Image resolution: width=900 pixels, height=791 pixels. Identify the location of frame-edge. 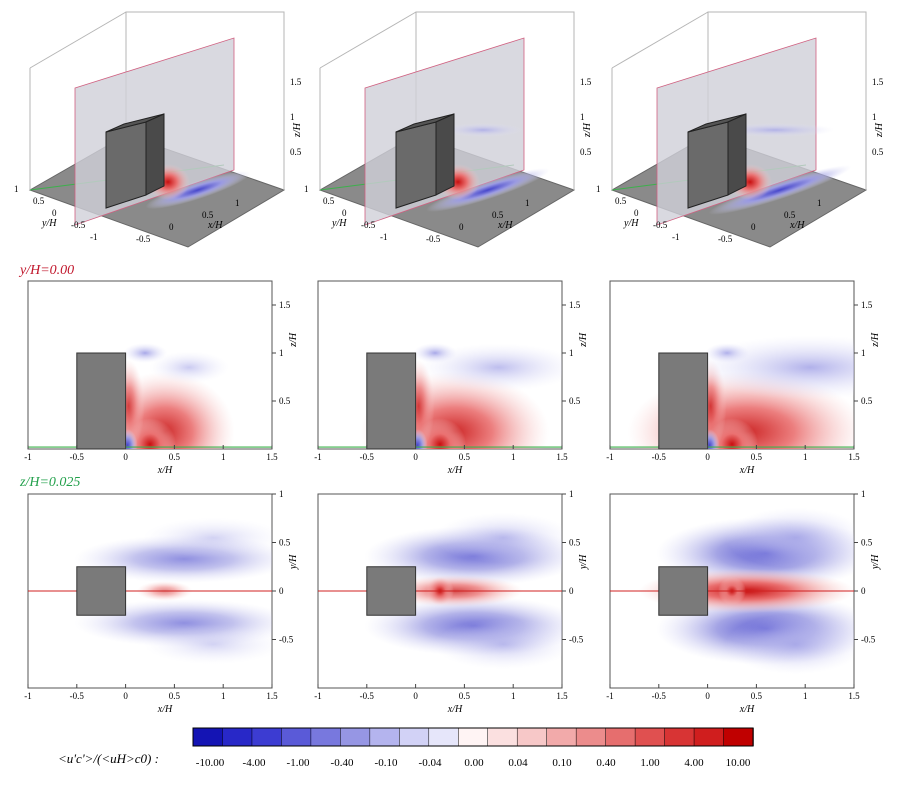
(368, 40).